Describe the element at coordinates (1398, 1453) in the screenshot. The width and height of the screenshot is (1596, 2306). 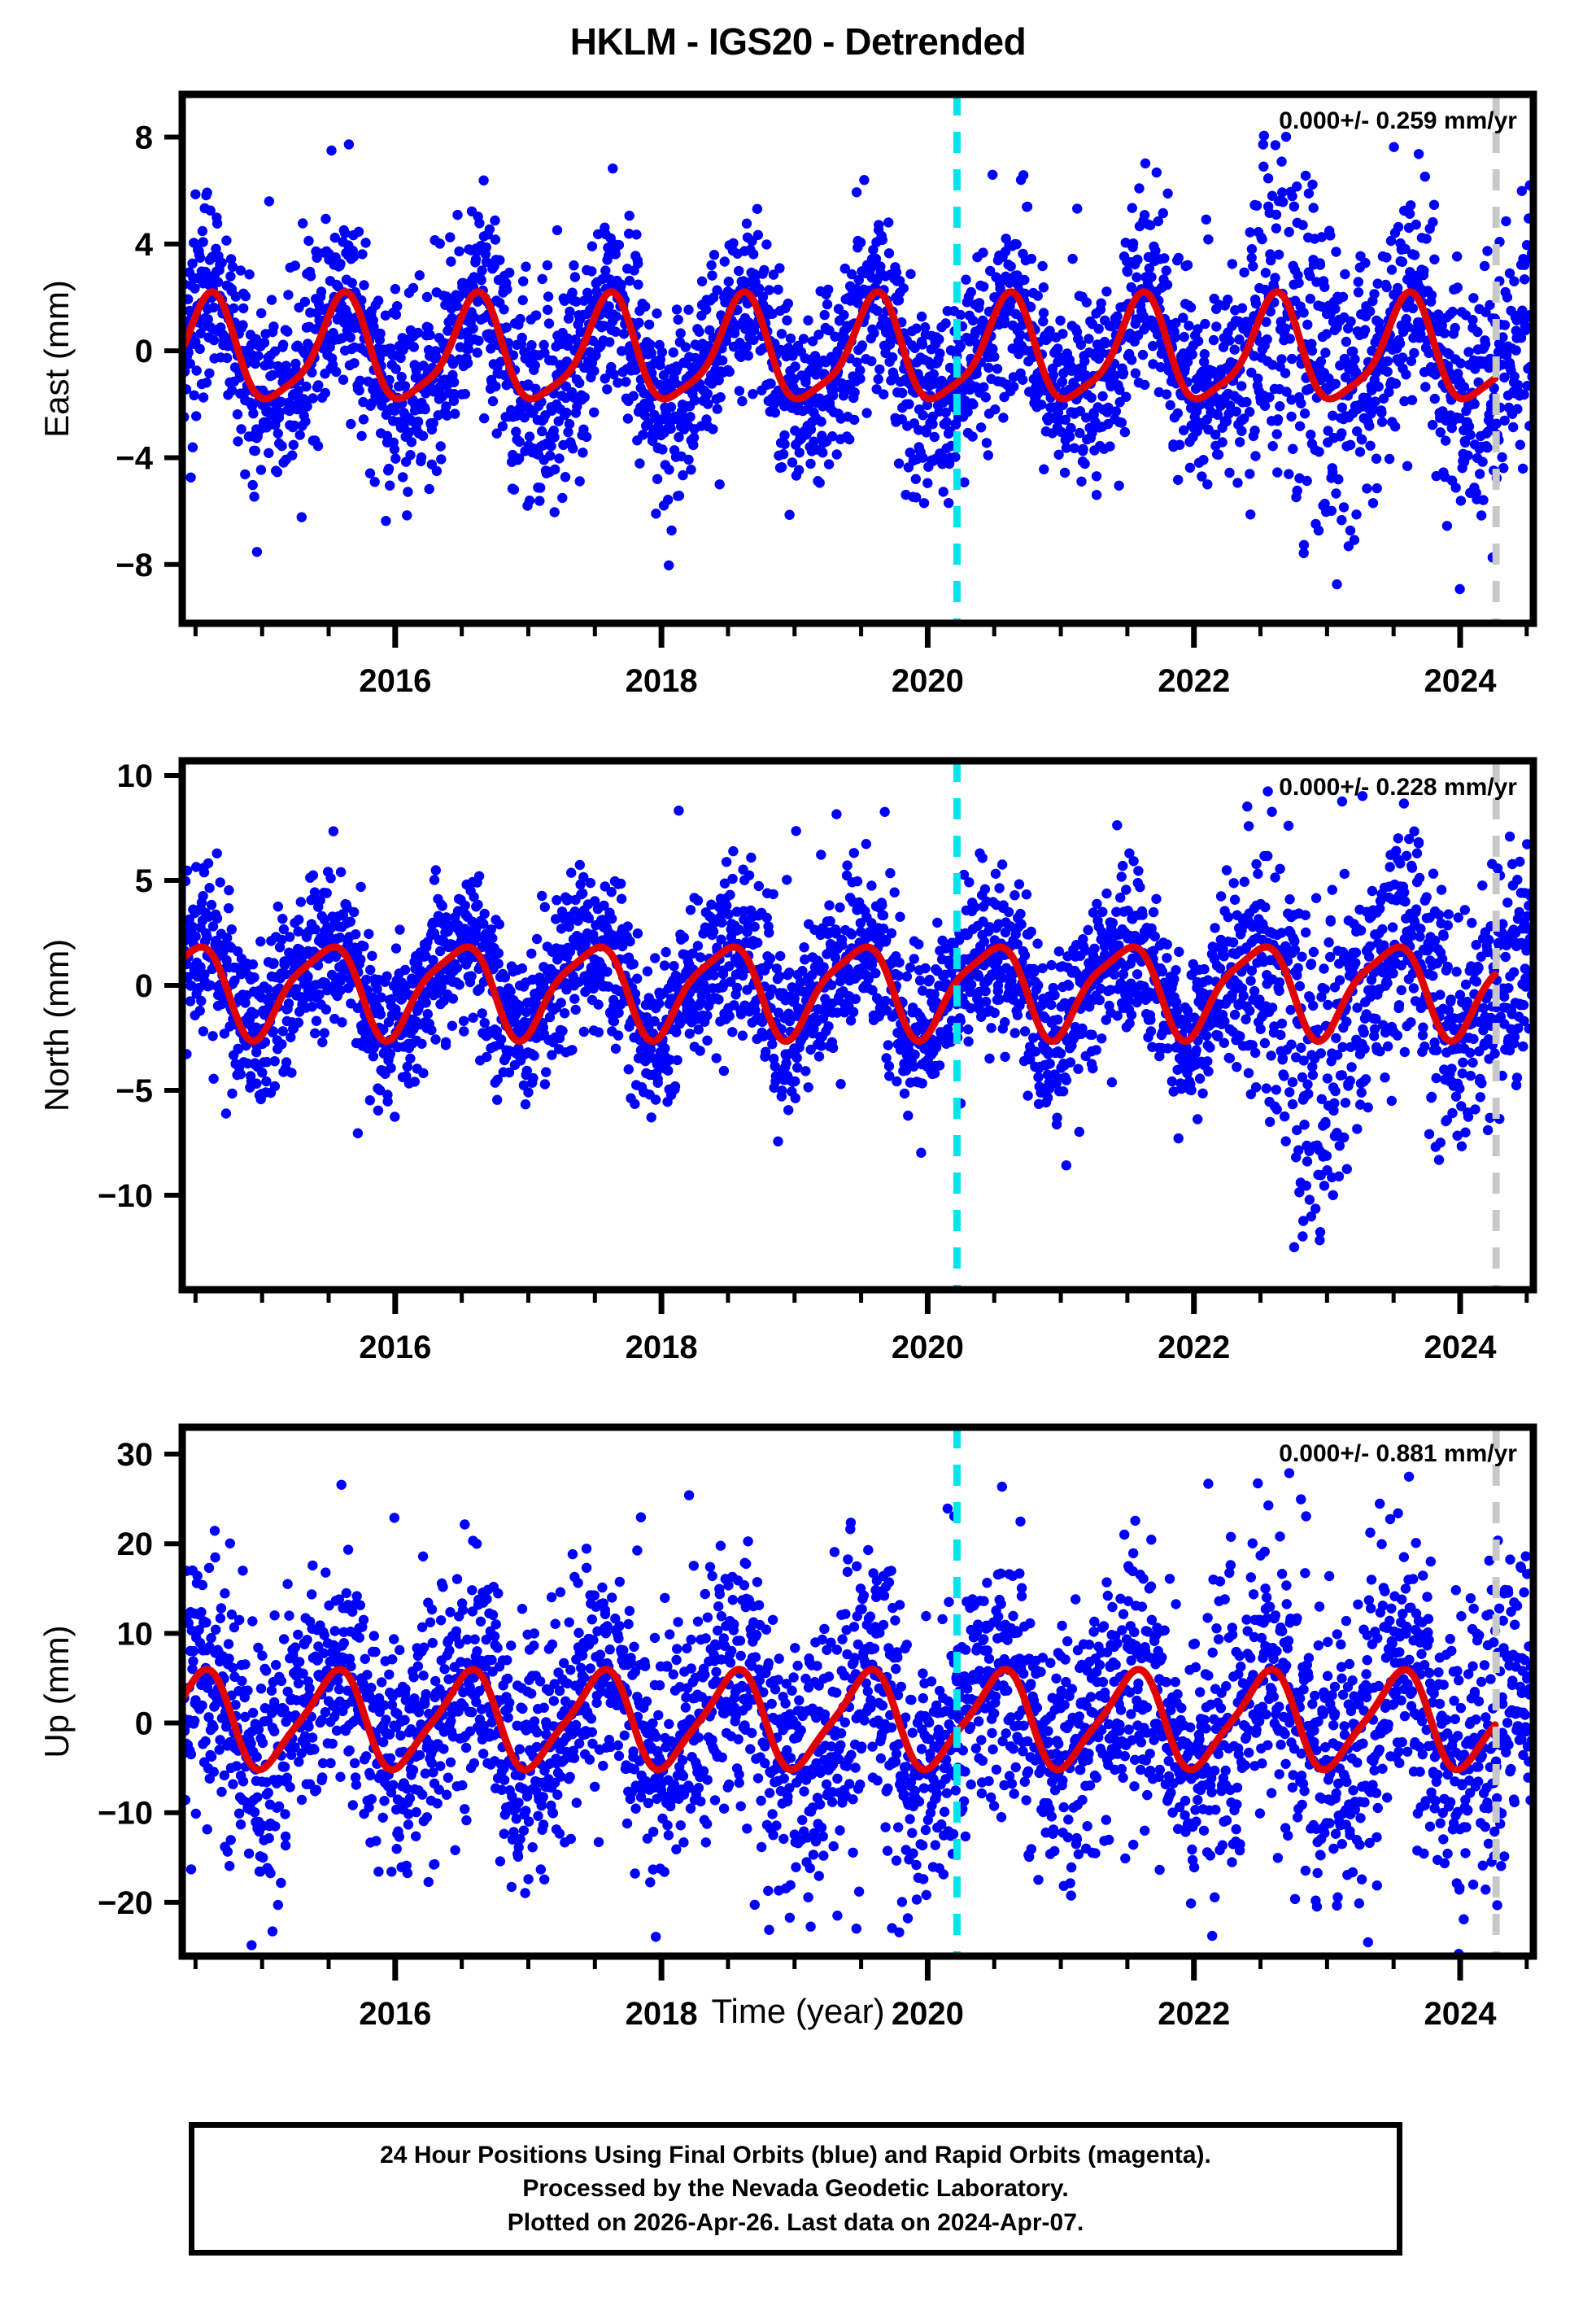
I see `rate-annotation: 0.000+/- 0.881 mm/yr` at that location.